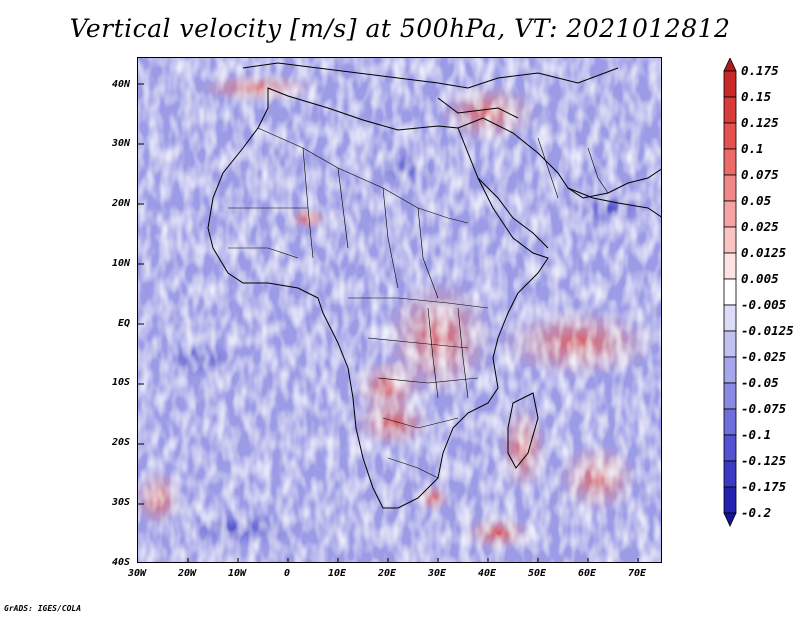 This screenshot has height=618, width=800. I want to click on lat-label: 40N, so click(120, 84).